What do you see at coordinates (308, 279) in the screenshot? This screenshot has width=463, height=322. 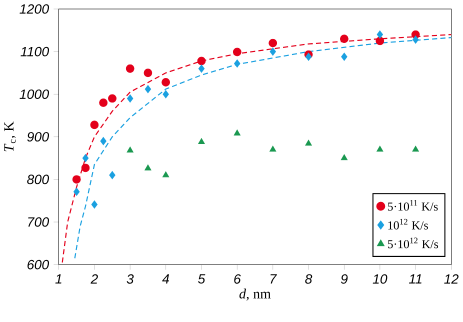 I see `x-tick-label: 8` at bounding box center [308, 279].